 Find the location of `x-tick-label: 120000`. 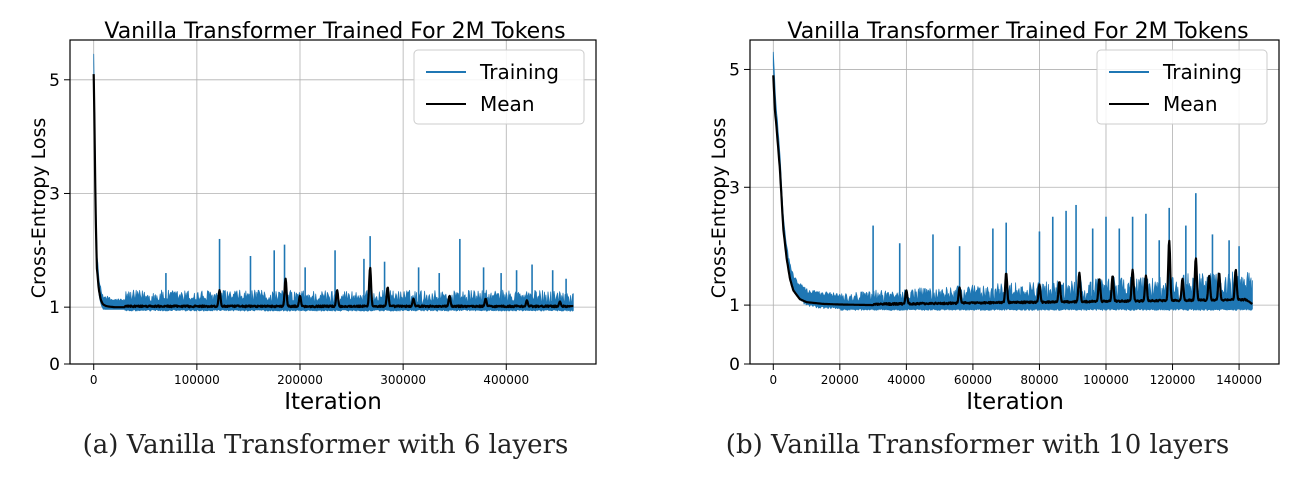

x-tick-label: 120000 is located at coordinates (1173, 380).